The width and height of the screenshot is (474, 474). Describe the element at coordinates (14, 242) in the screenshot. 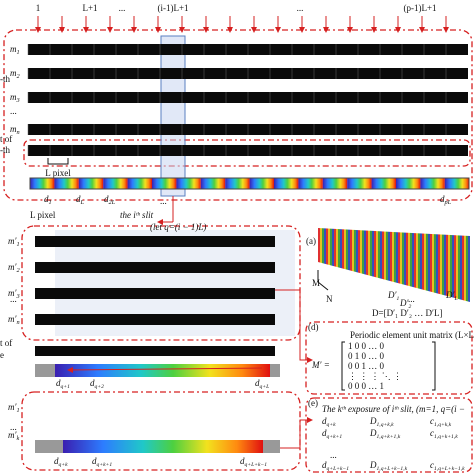

I see `sub-label: m′1` at that location.